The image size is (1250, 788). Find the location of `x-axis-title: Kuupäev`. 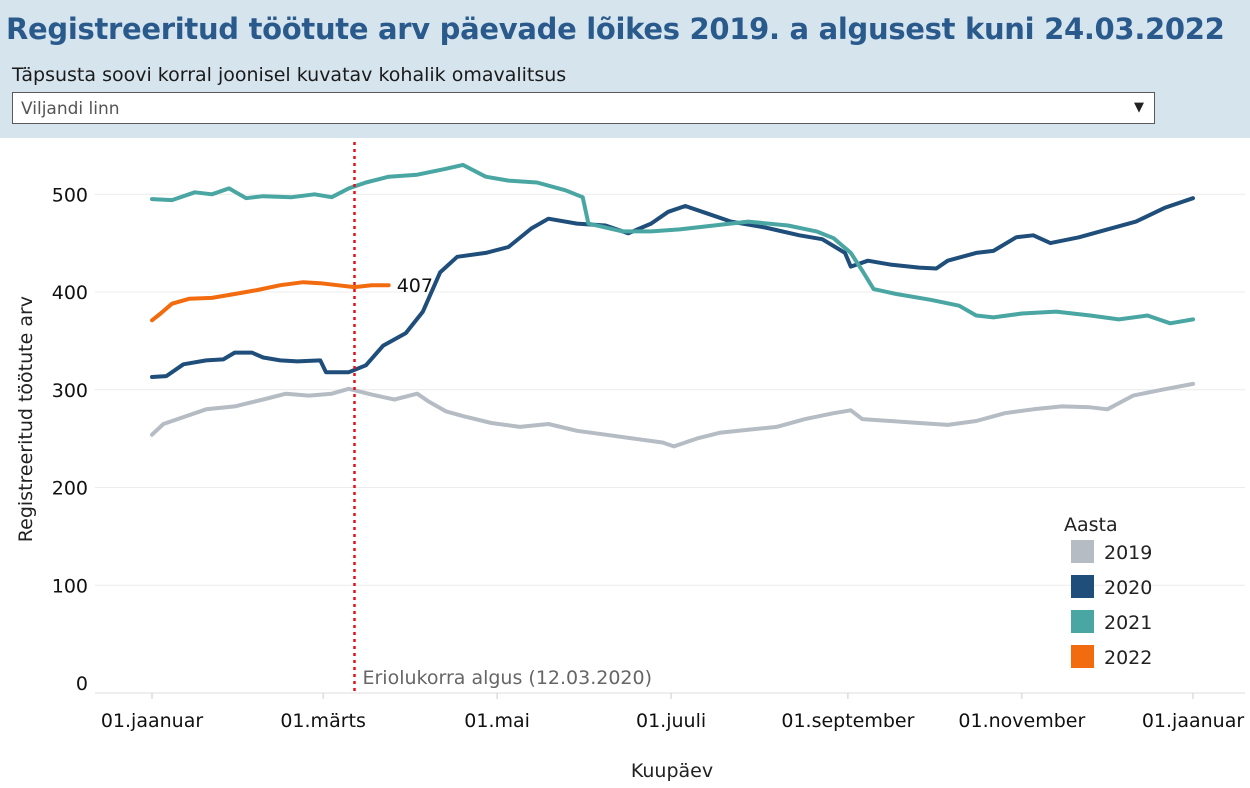

x-axis-title: Kuupäev is located at coordinates (672, 771).